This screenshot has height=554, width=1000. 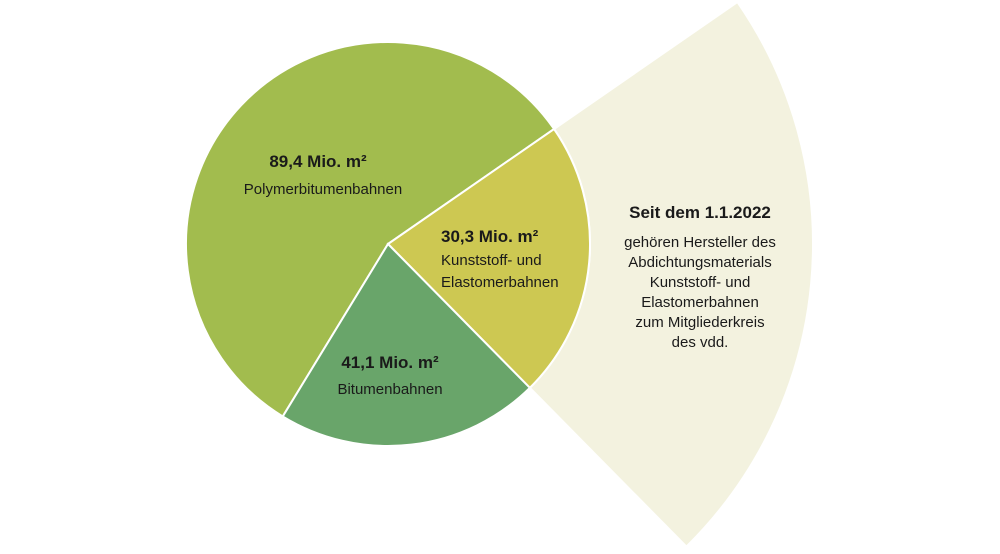 What do you see at coordinates (700, 282) in the screenshot?
I see `callout-line: Kunststoff- und` at bounding box center [700, 282].